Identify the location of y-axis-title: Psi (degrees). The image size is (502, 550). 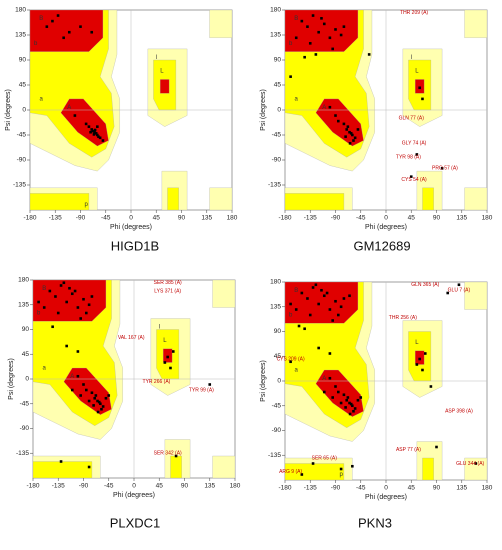
(263, 381).